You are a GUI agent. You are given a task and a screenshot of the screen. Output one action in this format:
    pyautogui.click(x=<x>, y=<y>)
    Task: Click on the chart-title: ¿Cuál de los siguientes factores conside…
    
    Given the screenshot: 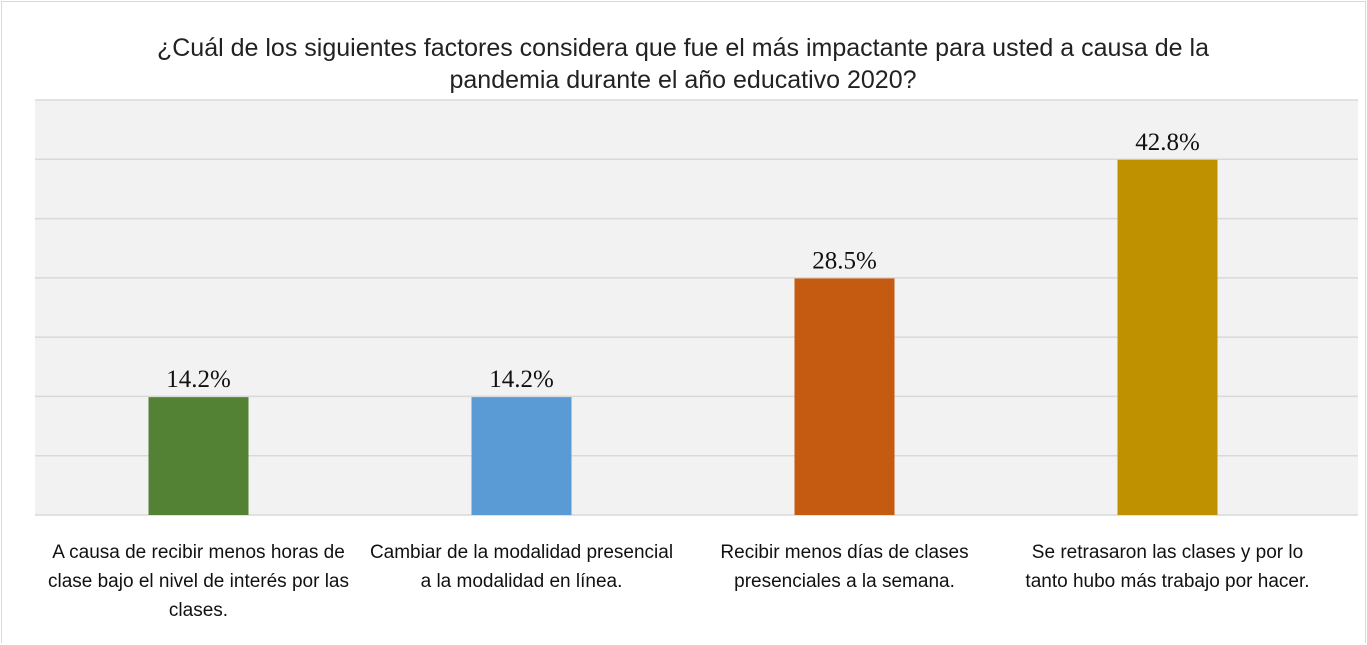 What is the action you would take?
    pyautogui.click(x=682, y=64)
    